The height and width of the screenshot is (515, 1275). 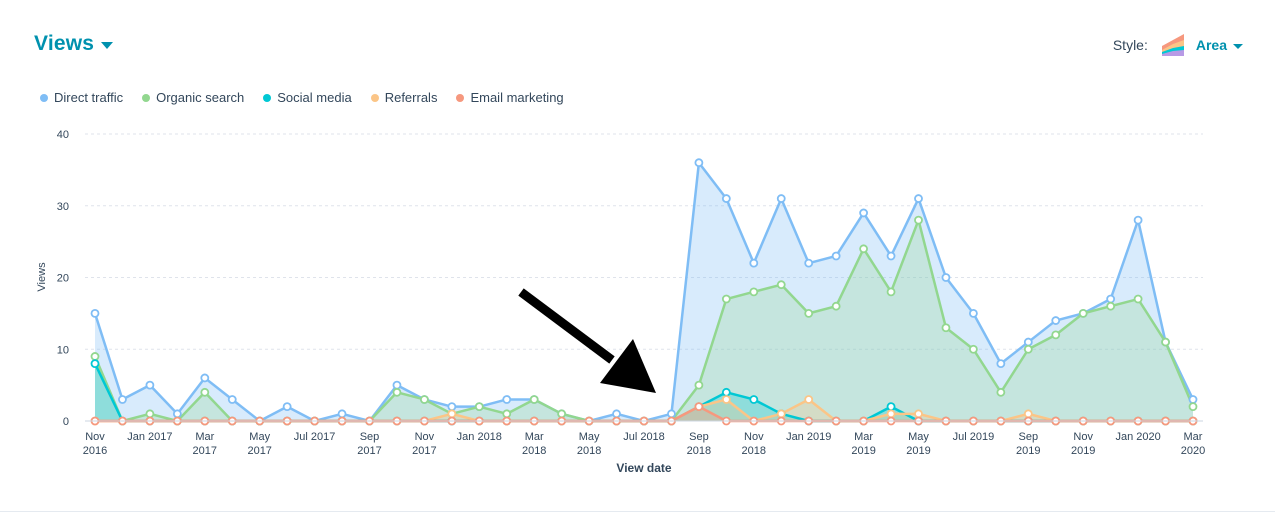 What do you see at coordinates (81, 97) in the screenshot?
I see `legend-item: Direct traffic` at bounding box center [81, 97].